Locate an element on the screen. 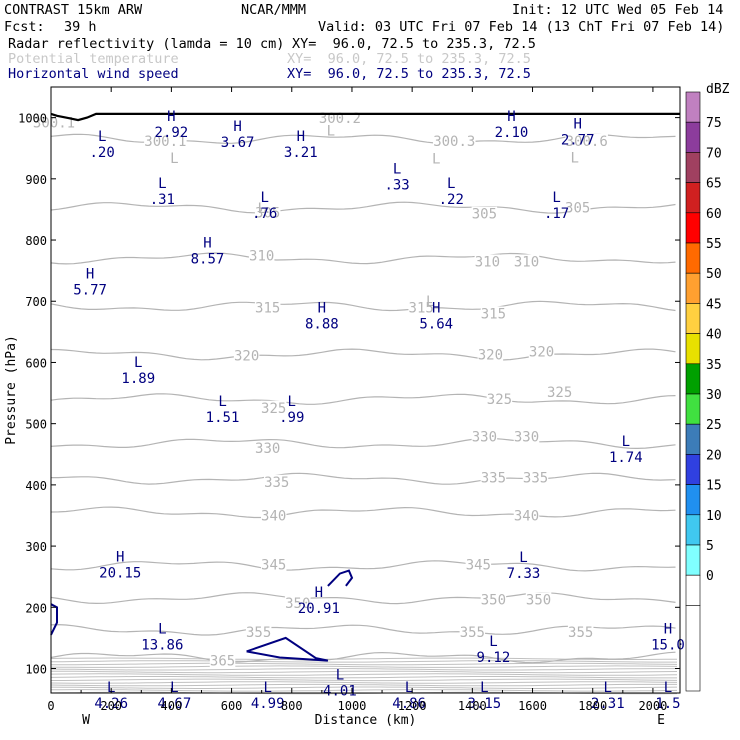  wind-extremum-value: 4.01 is located at coordinates (340, 692).